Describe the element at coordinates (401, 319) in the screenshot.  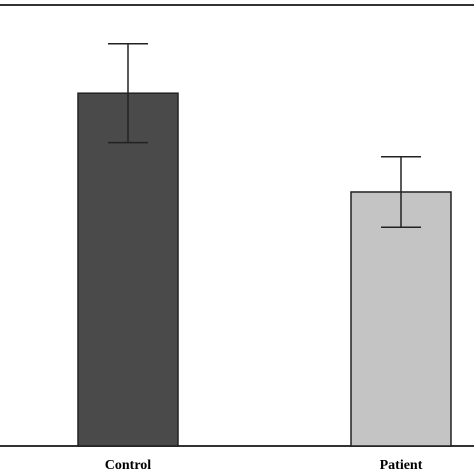
I see `bar-patient` at that location.